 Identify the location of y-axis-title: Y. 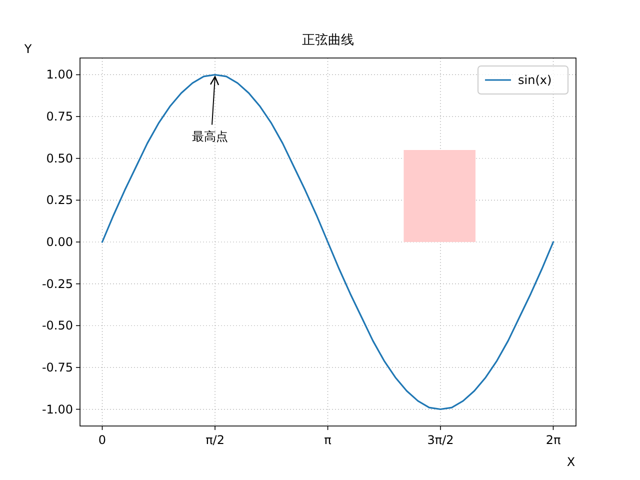
(27, 49).